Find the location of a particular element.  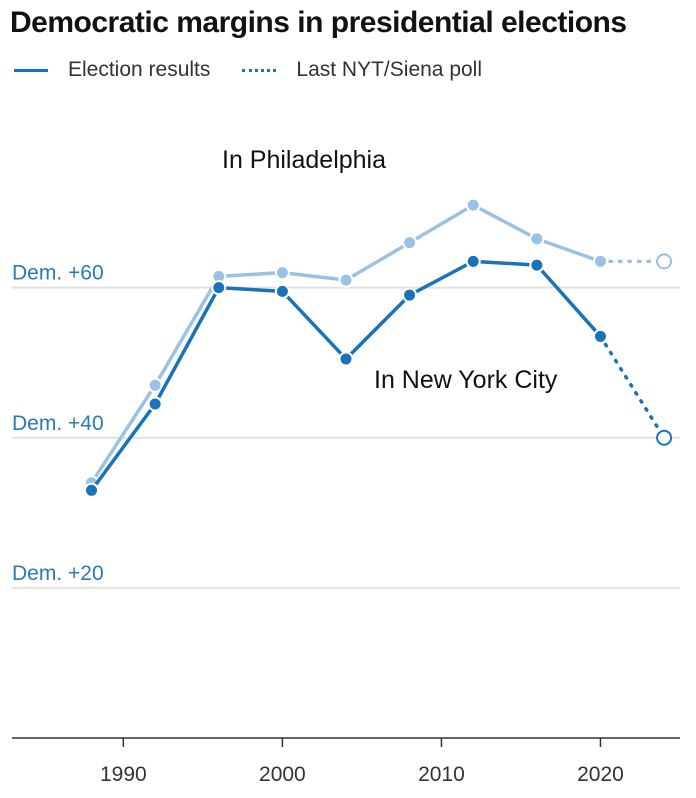

point-in-new-york-city-1996 is located at coordinates (219, 288).